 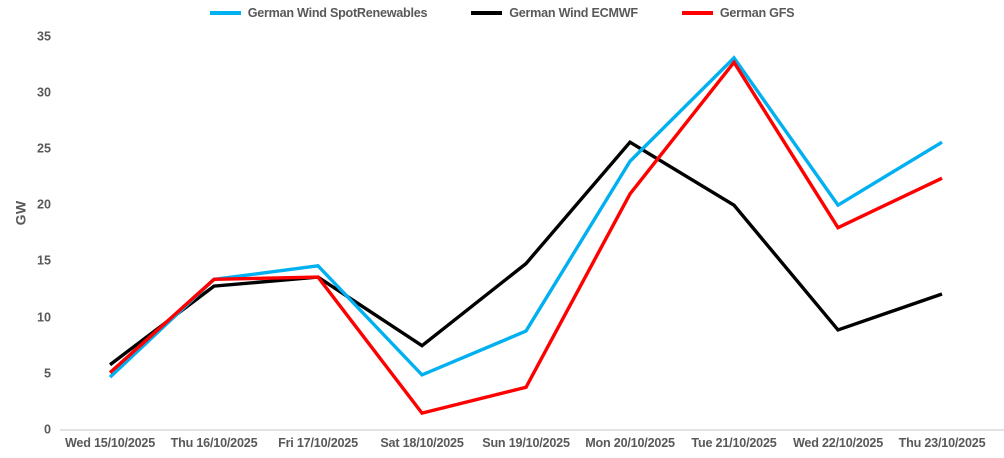 What do you see at coordinates (757, 12) in the screenshot?
I see `legend-item-label: German GFS` at bounding box center [757, 12].